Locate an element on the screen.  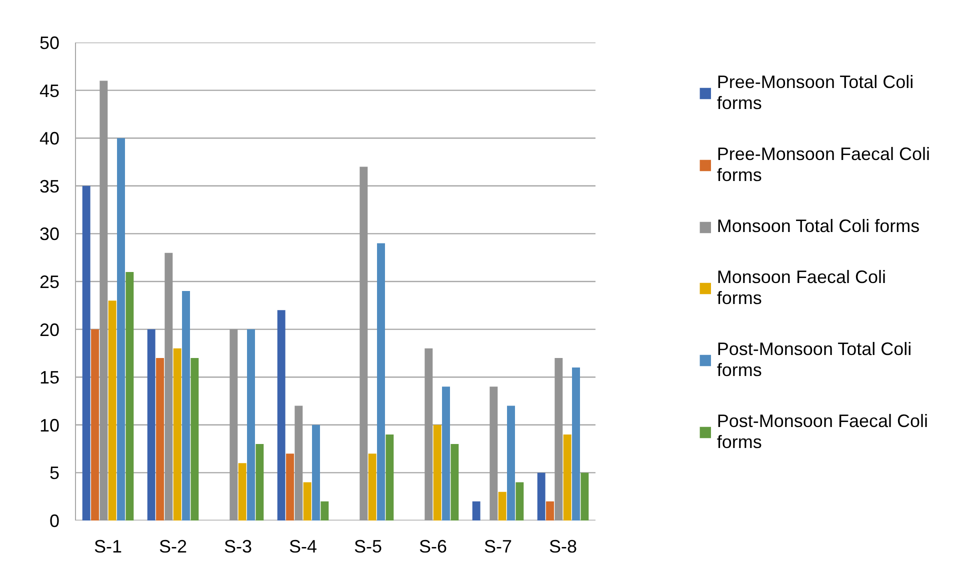
y-tick-label: 45 is located at coordinates (49, 90).